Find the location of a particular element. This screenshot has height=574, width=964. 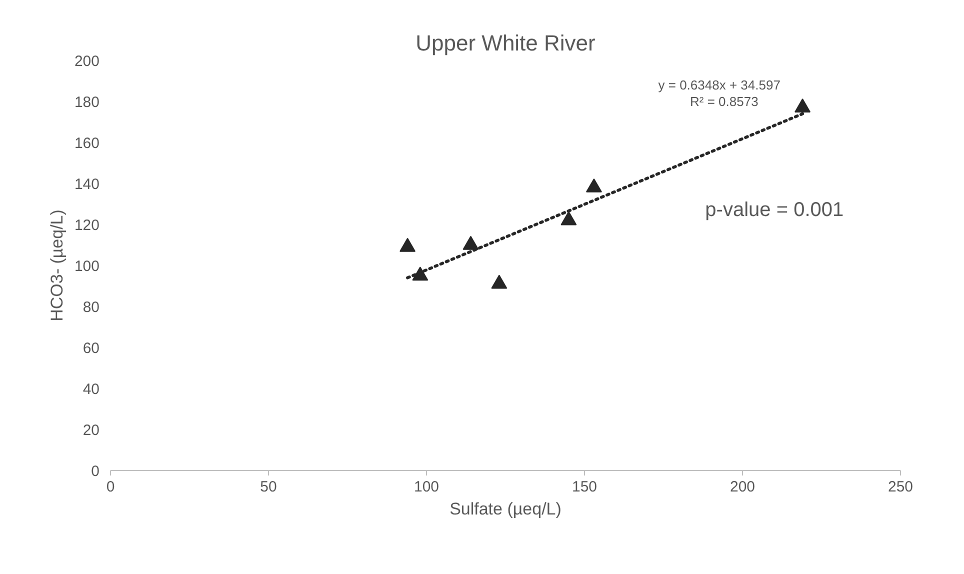

x-tick-label: 0 is located at coordinates (110, 487).